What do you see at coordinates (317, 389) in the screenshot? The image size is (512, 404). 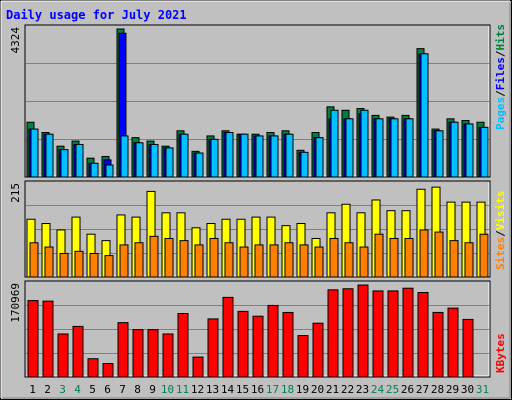 I see `day-label-20: 20` at bounding box center [317, 389].